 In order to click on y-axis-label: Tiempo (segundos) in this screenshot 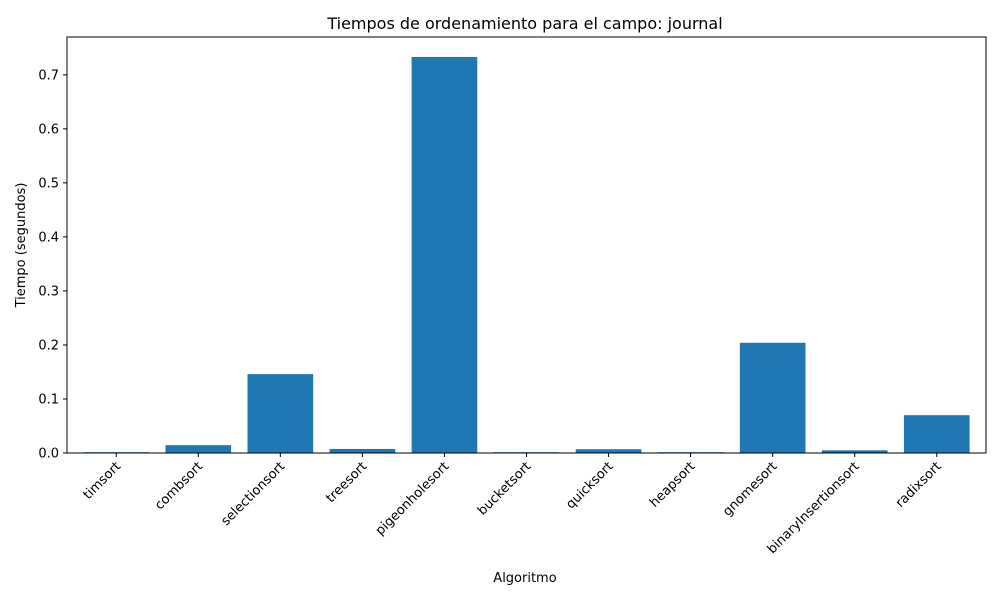, I will do `click(21, 246)`.